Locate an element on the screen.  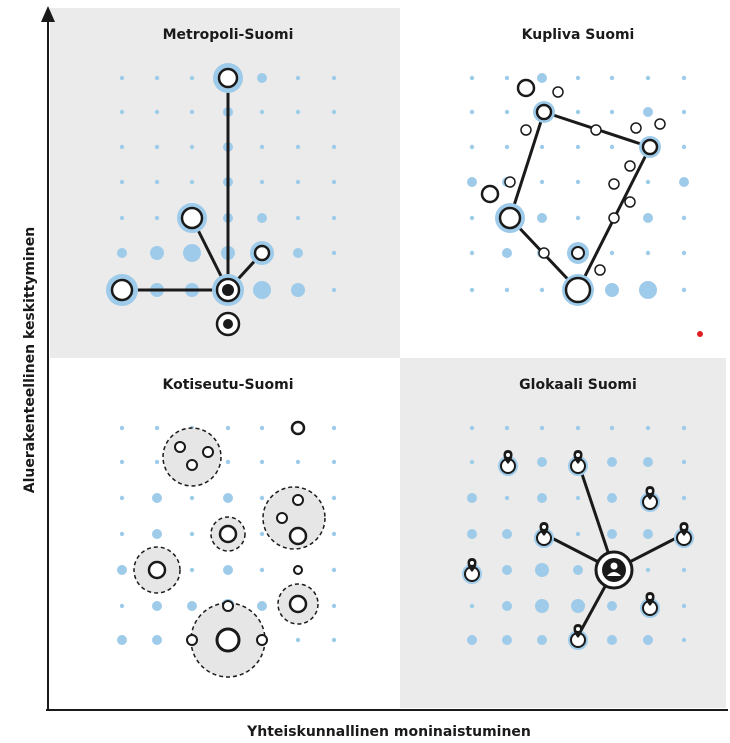
nodes-kupliva is located at coordinates (591, 207).